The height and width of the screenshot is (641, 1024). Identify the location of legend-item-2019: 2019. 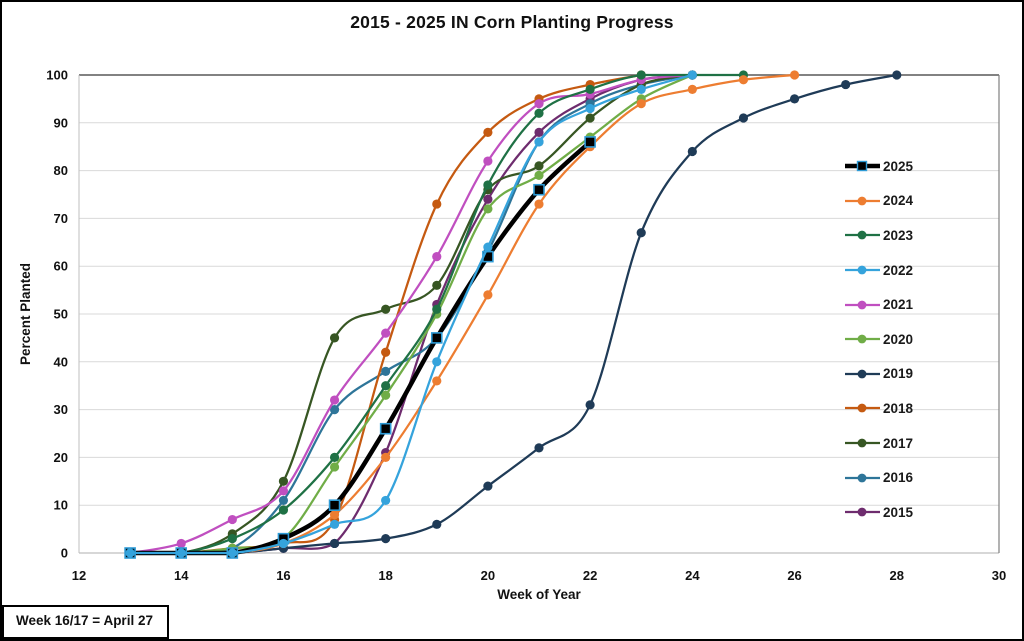
(878, 374).